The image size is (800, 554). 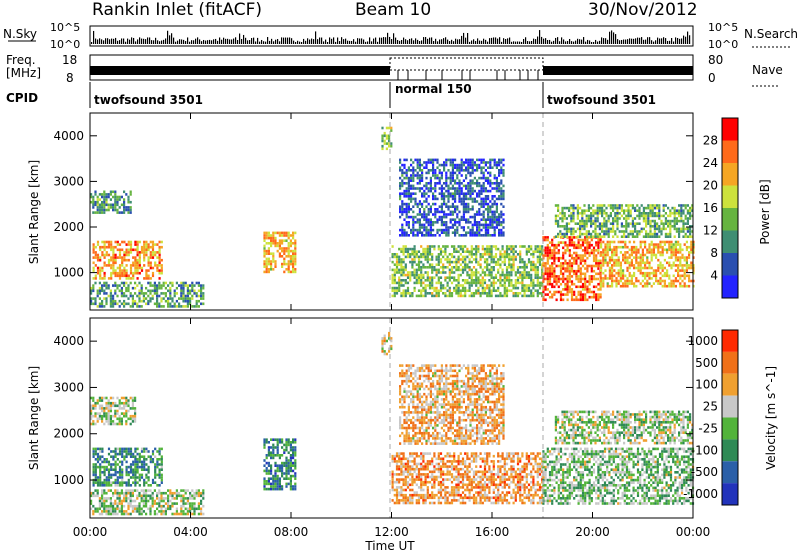 What do you see at coordinates (714, 276) in the screenshot?
I see `colorbar-tick-label: 4` at bounding box center [714, 276].